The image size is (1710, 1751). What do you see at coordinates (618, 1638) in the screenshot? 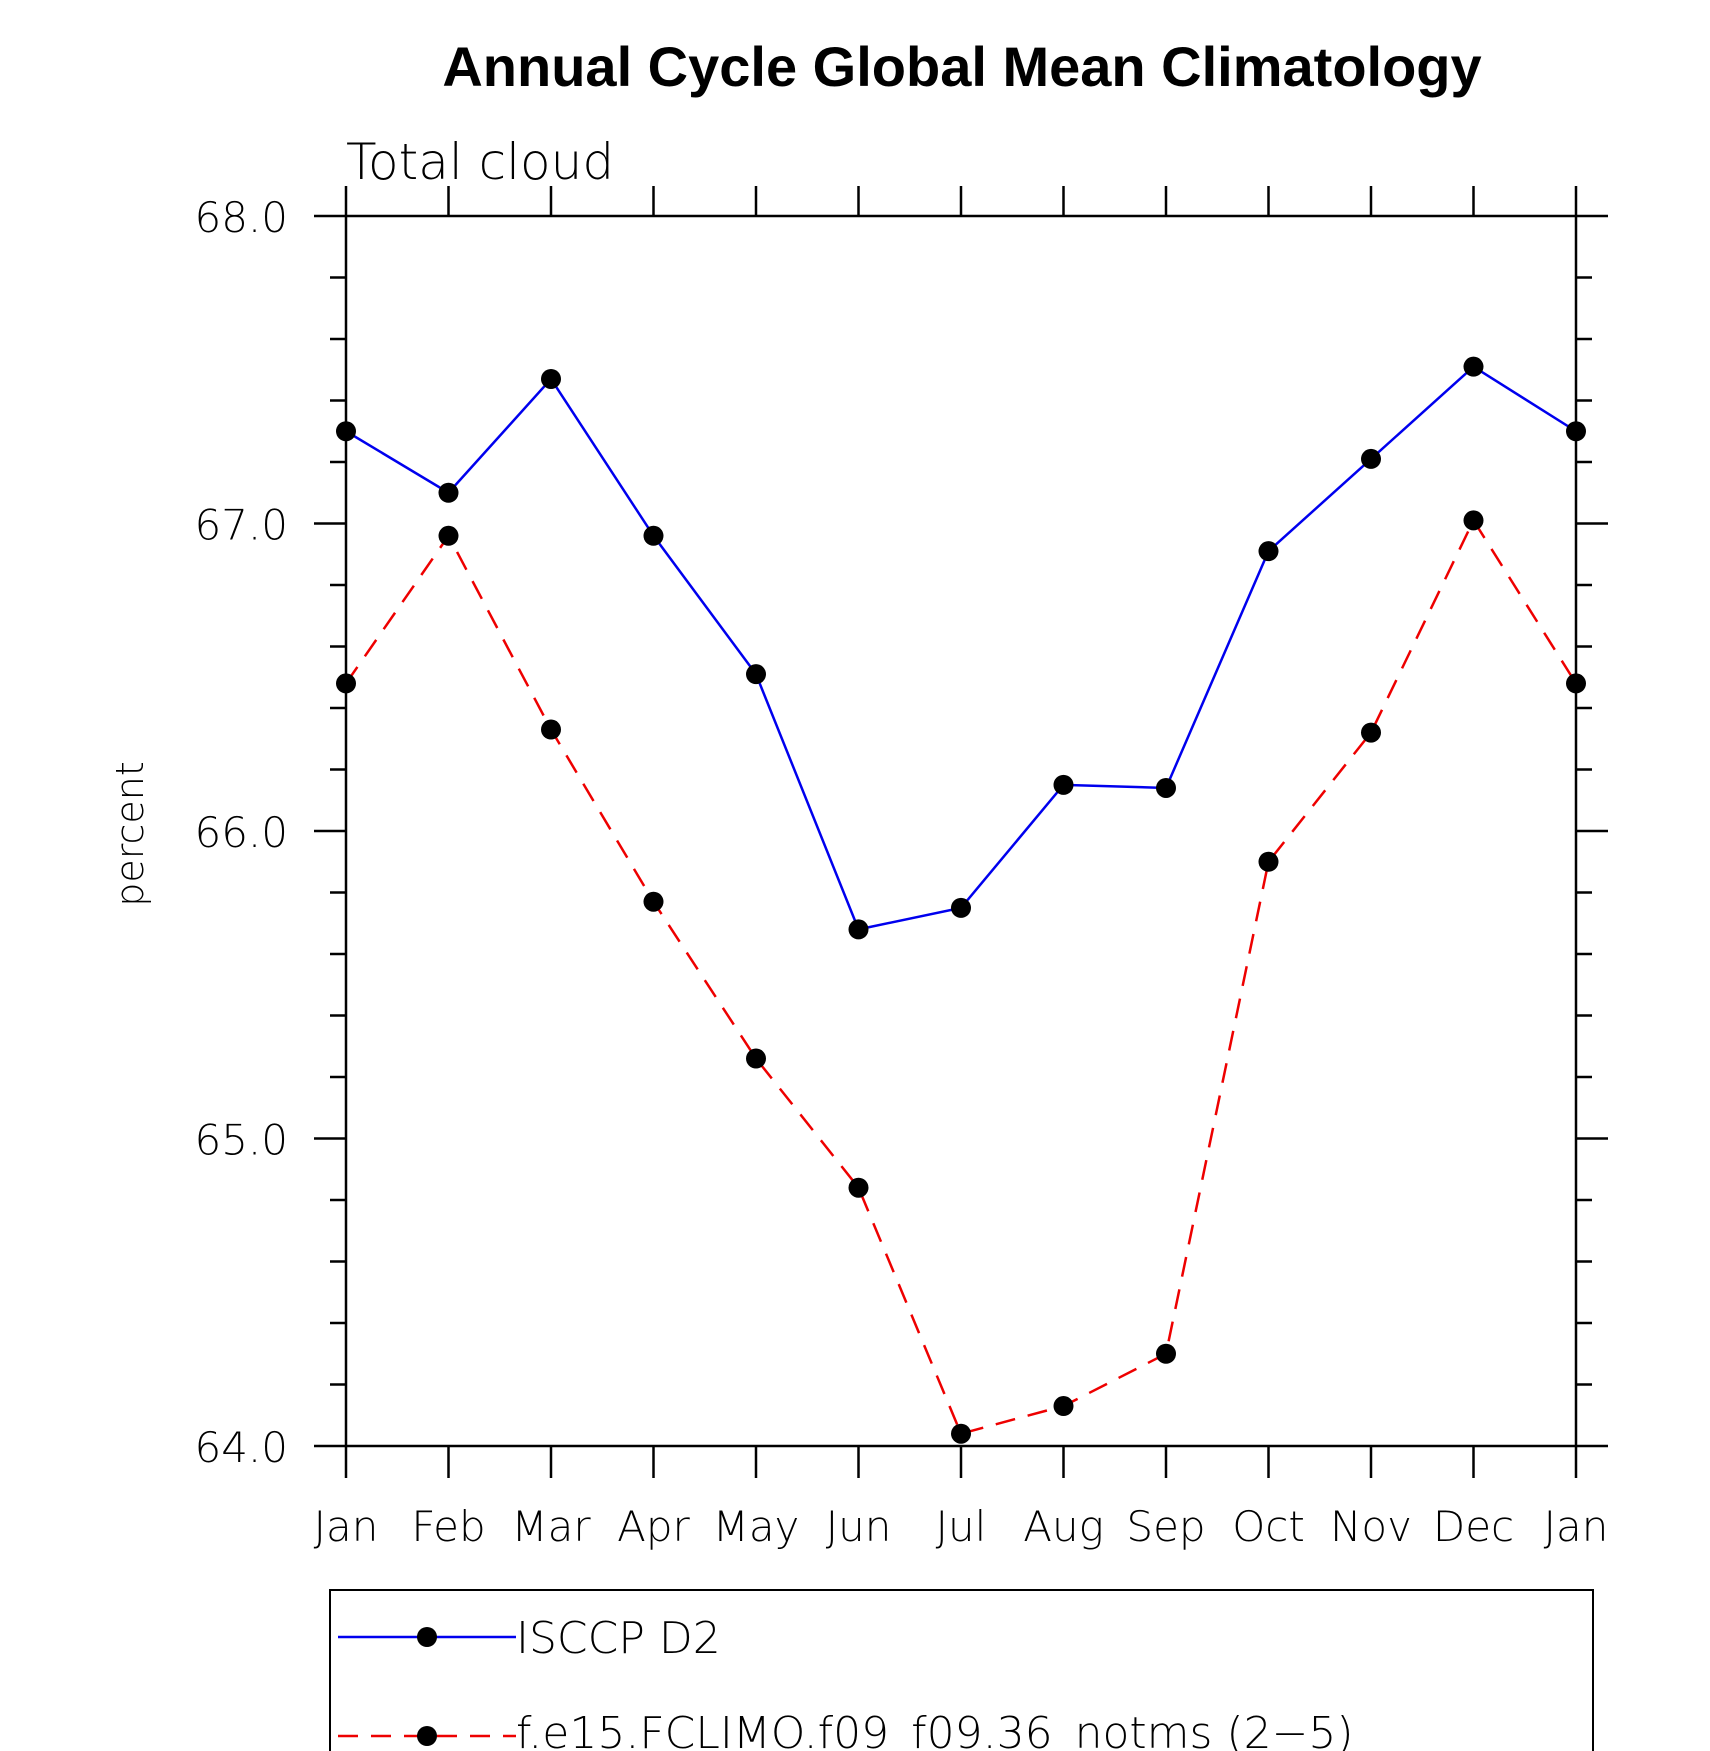
I see `legend-label-isccp: ISCCP D2` at bounding box center [618, 1638].